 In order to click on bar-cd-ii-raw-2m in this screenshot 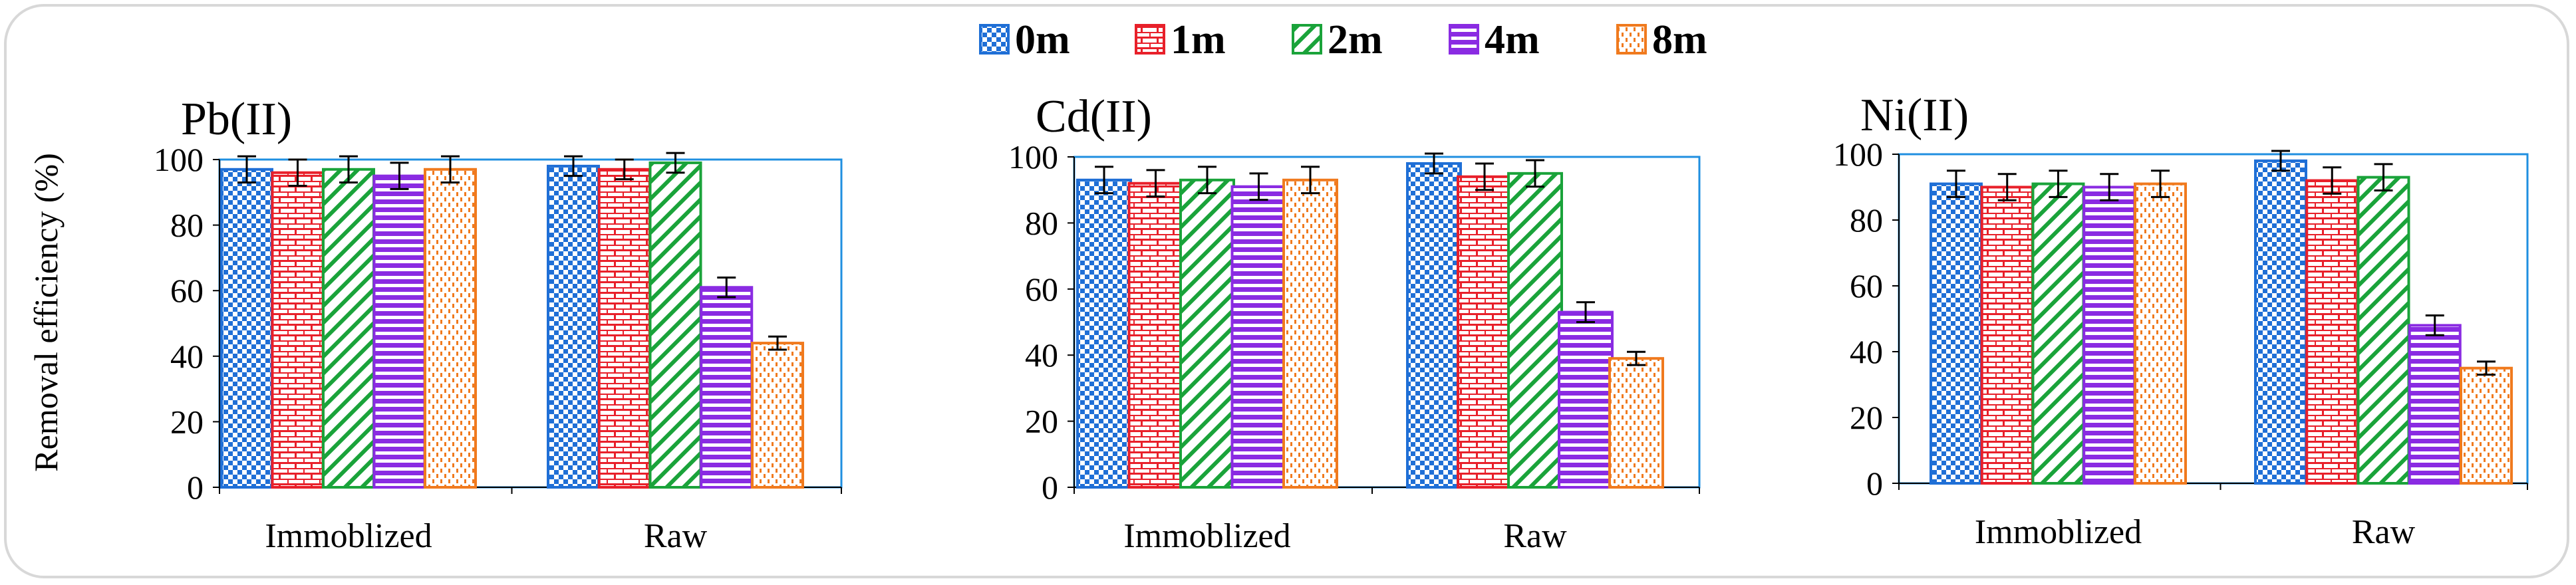, I will do `click(1535, 330)`.